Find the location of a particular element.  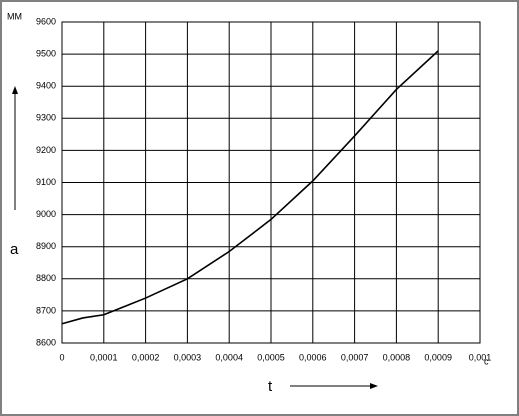

x-tick-label: 0,0002 is located at coordinates (146, 357).